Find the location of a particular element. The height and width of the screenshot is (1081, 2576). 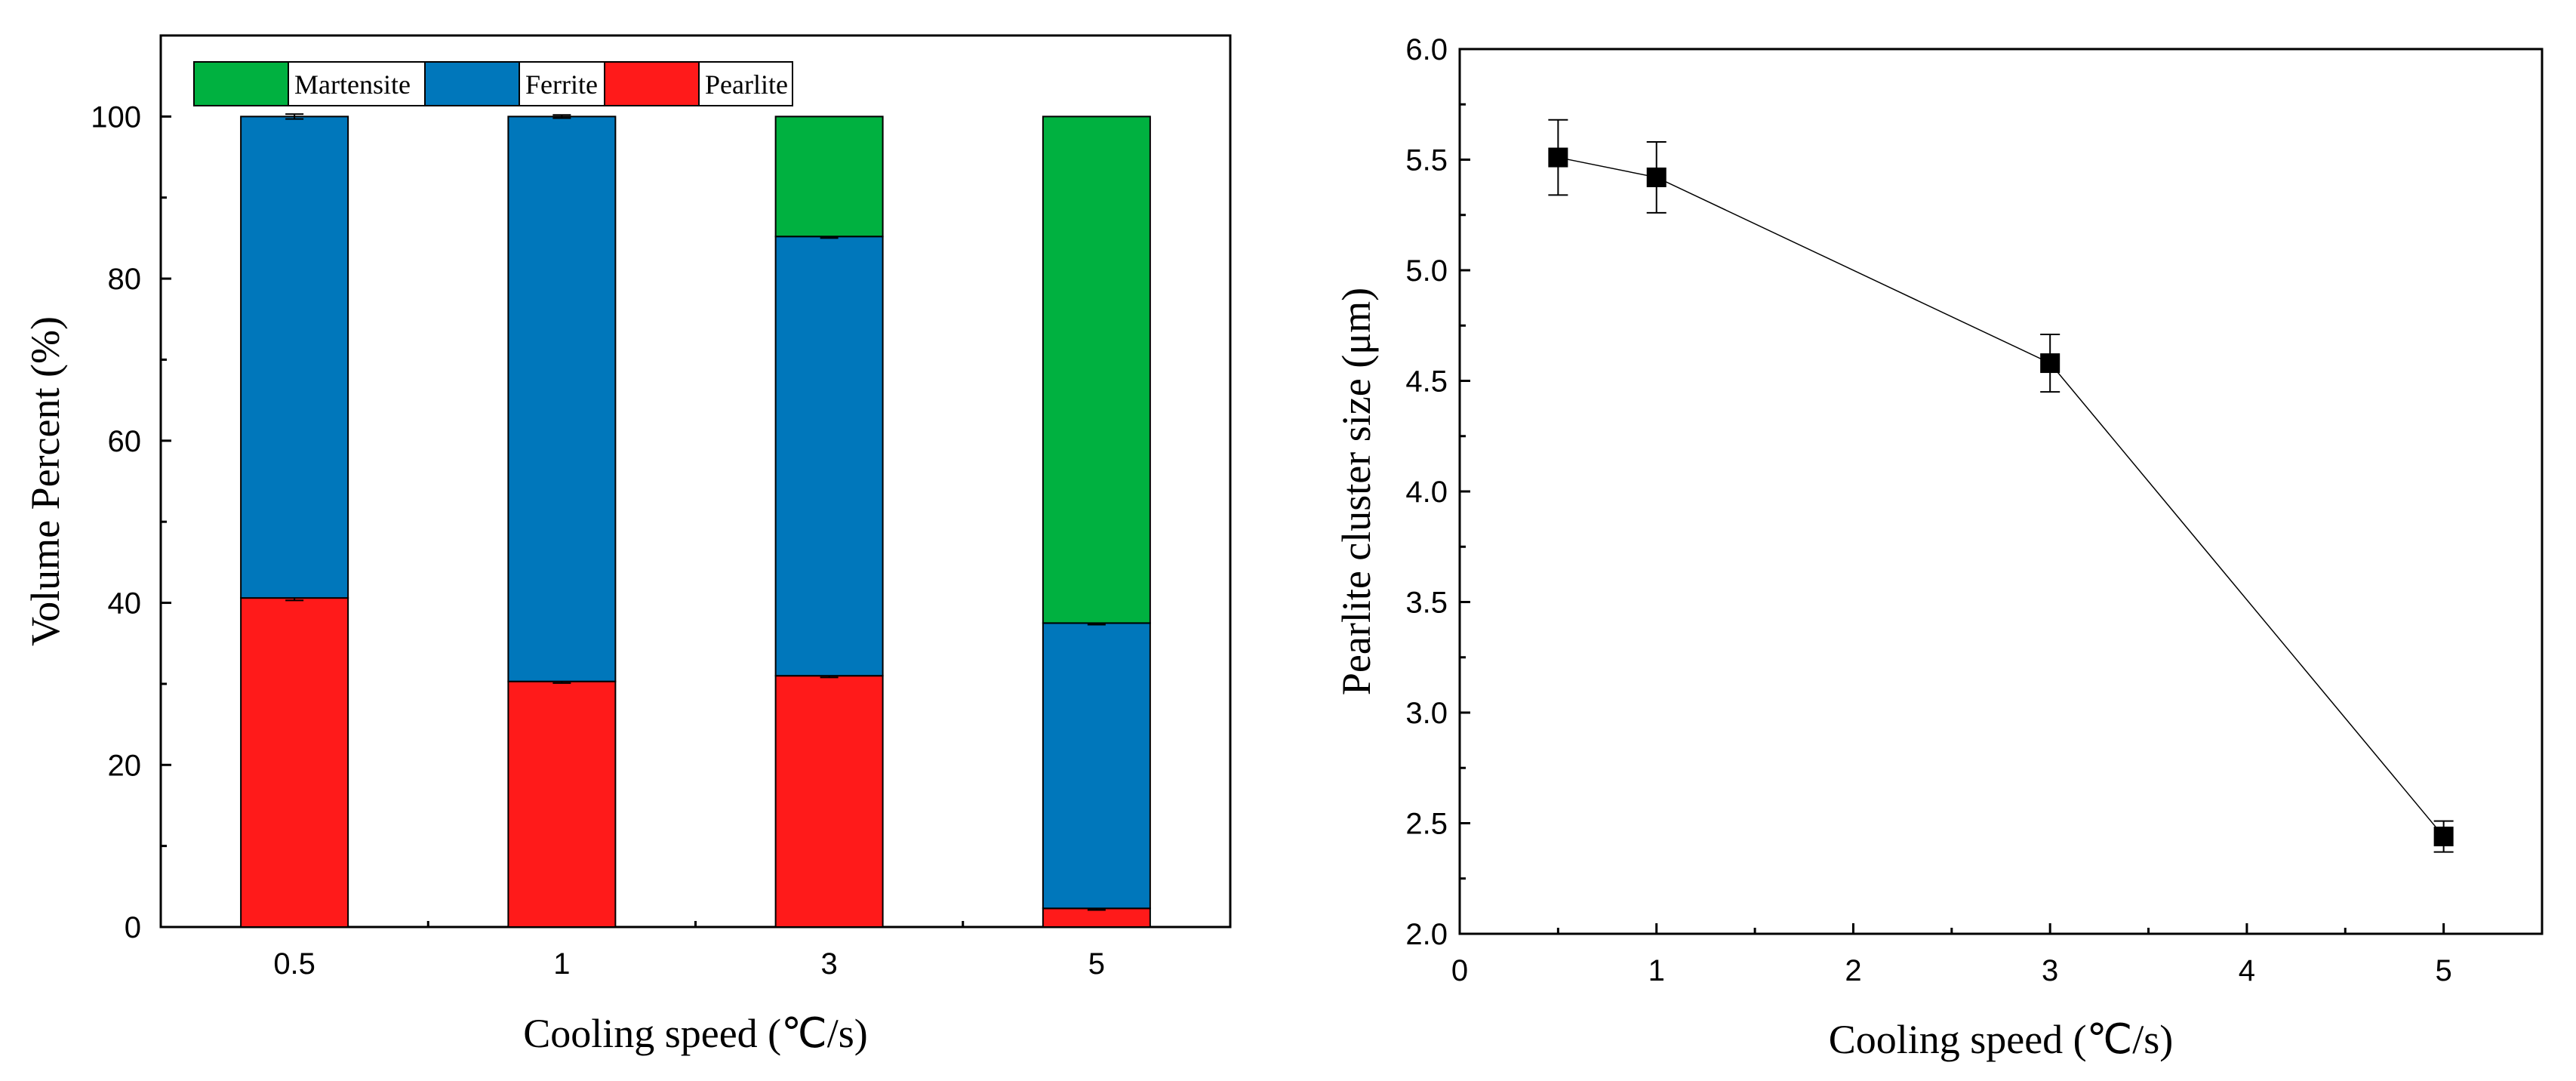

legend-swatch-pearlite is located at coordinates (652, 83).